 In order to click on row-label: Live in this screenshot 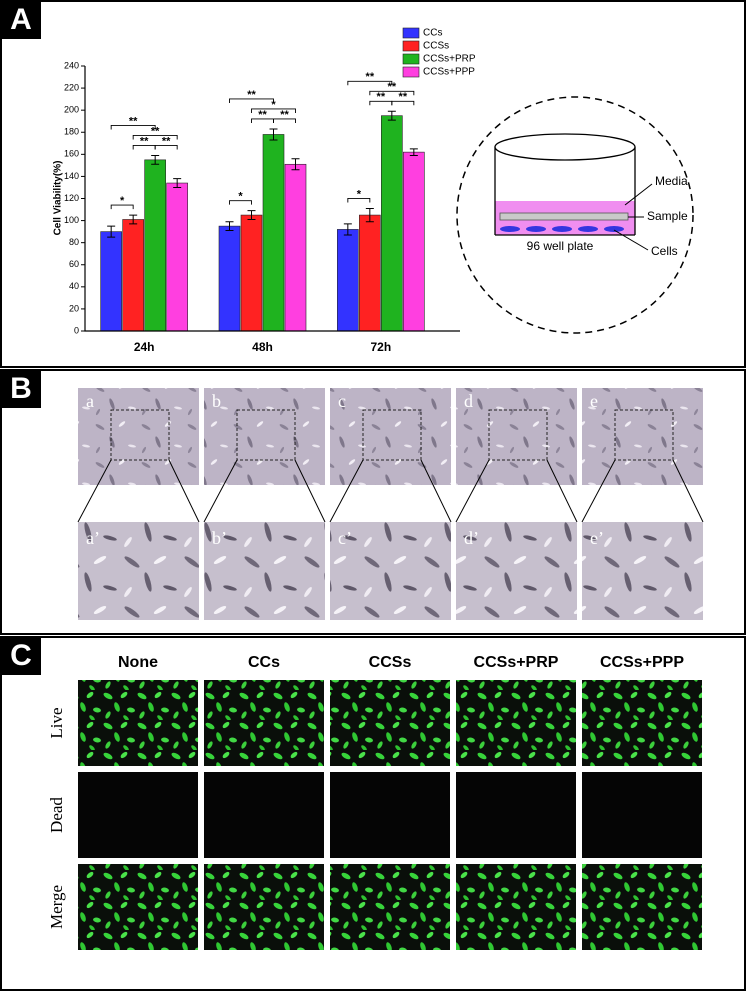, I will do `click(56, 722)`.